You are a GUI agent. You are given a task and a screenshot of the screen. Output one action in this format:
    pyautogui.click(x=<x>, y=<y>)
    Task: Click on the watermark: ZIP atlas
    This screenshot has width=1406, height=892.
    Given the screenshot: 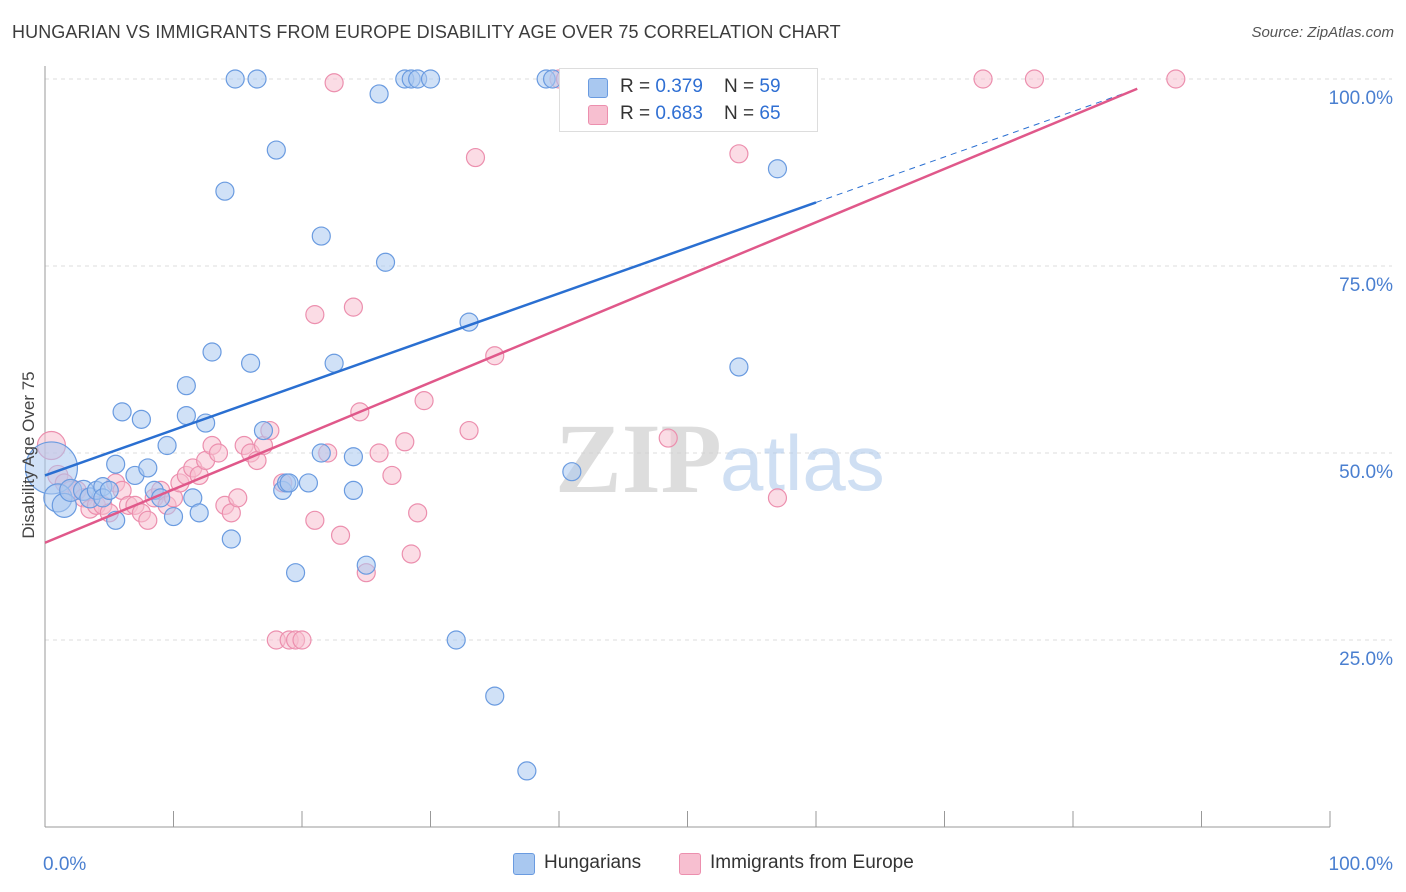 What is the action you would take?
    pyautogui.click(x=720, y=458)
    